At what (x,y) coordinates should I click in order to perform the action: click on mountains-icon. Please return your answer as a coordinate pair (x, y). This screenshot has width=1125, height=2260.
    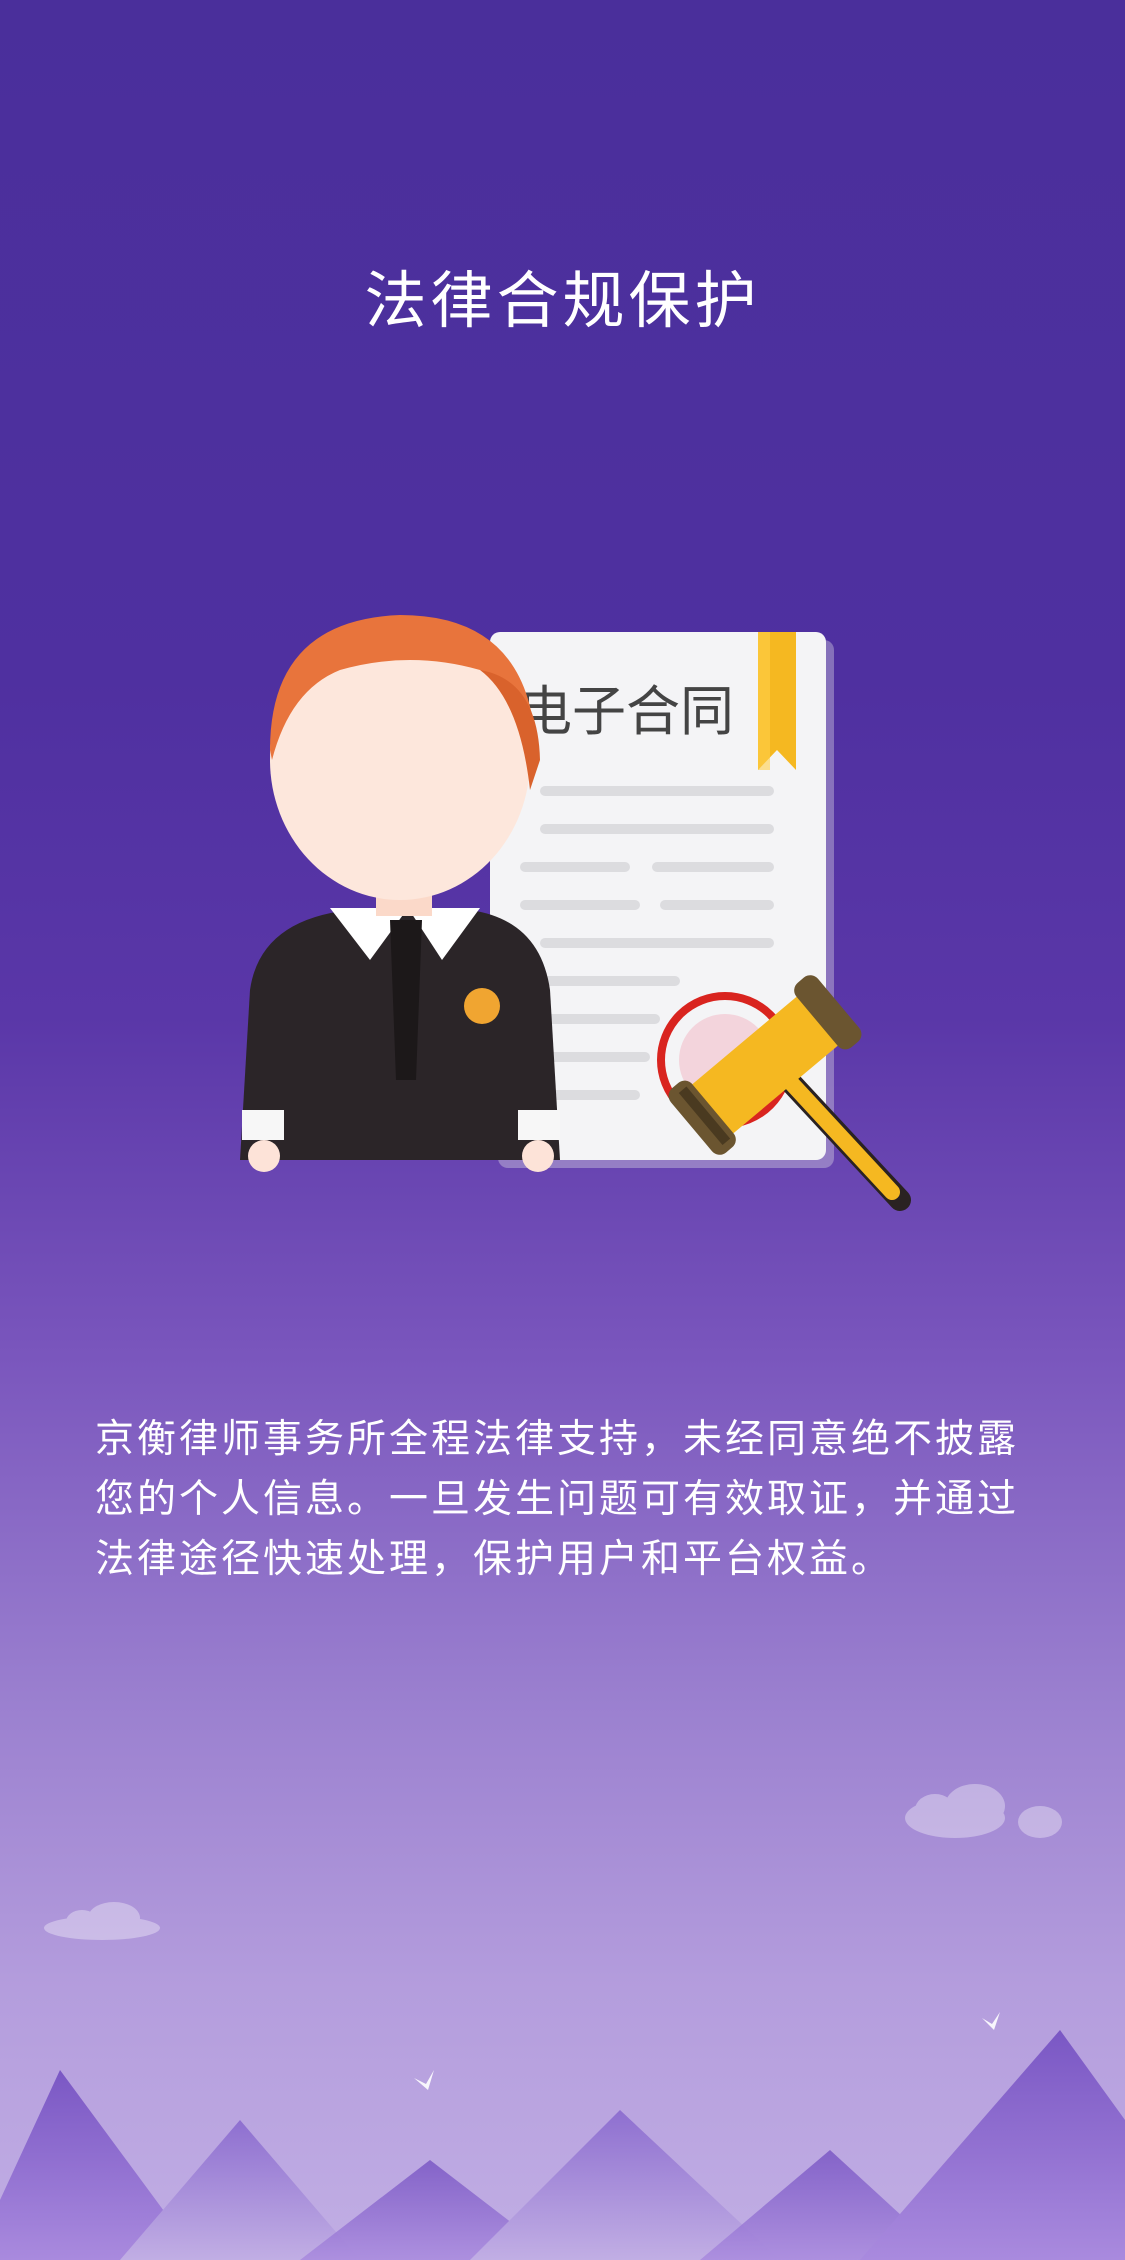
    Looking at the image, I should click on (562, 2145).